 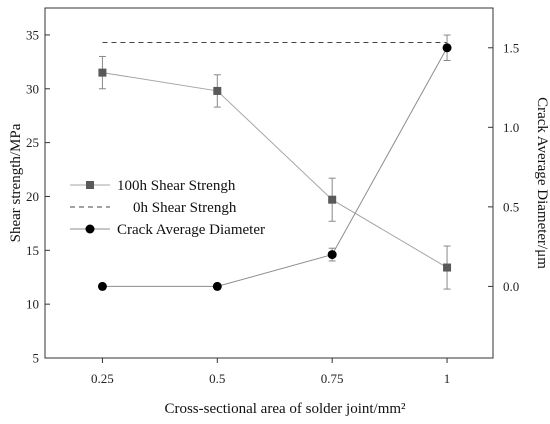 I want to click on legend-label: 0h Shear Strengh, so click(x=185, y=208).